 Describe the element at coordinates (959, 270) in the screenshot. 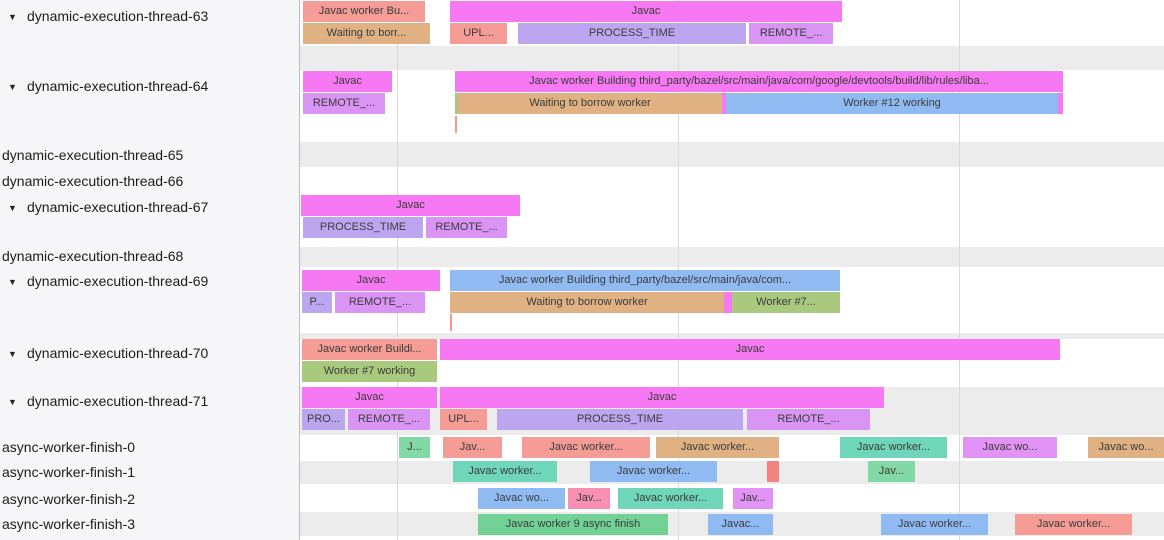

I see `time-gridline` at that location.